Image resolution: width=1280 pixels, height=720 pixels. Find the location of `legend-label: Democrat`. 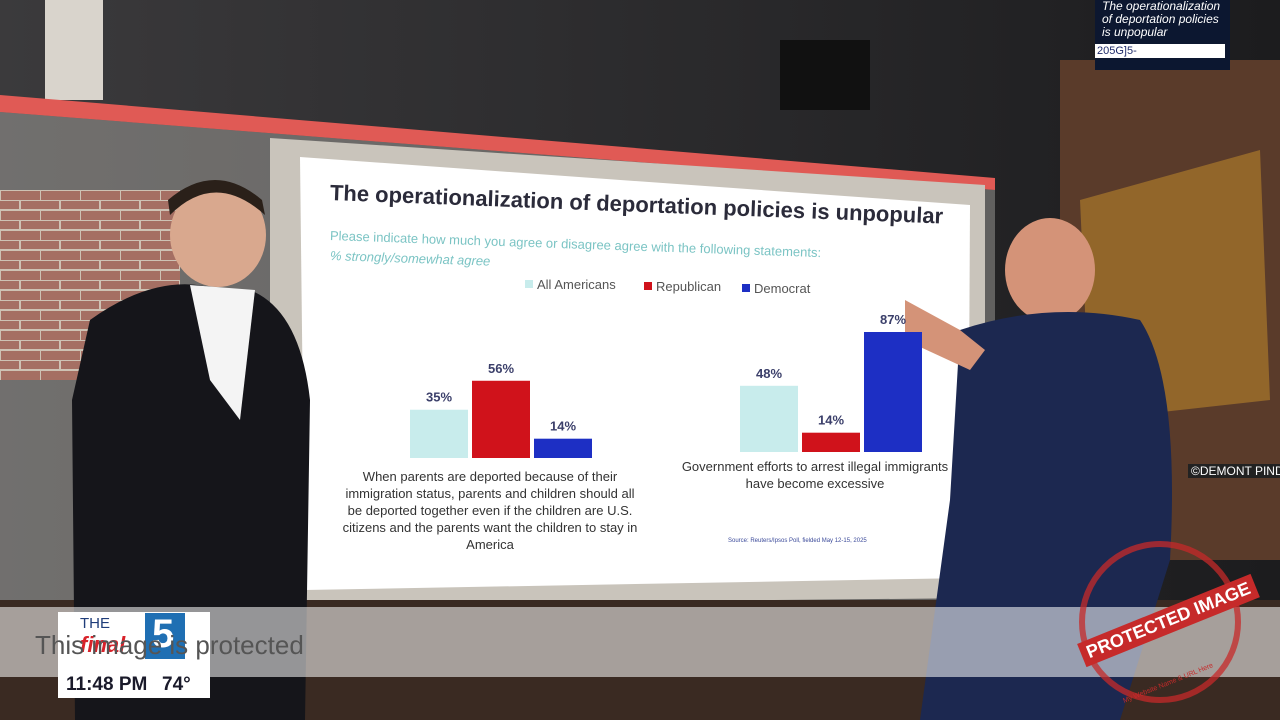

legend-label: Democrat is located at coordinates (782, 288).